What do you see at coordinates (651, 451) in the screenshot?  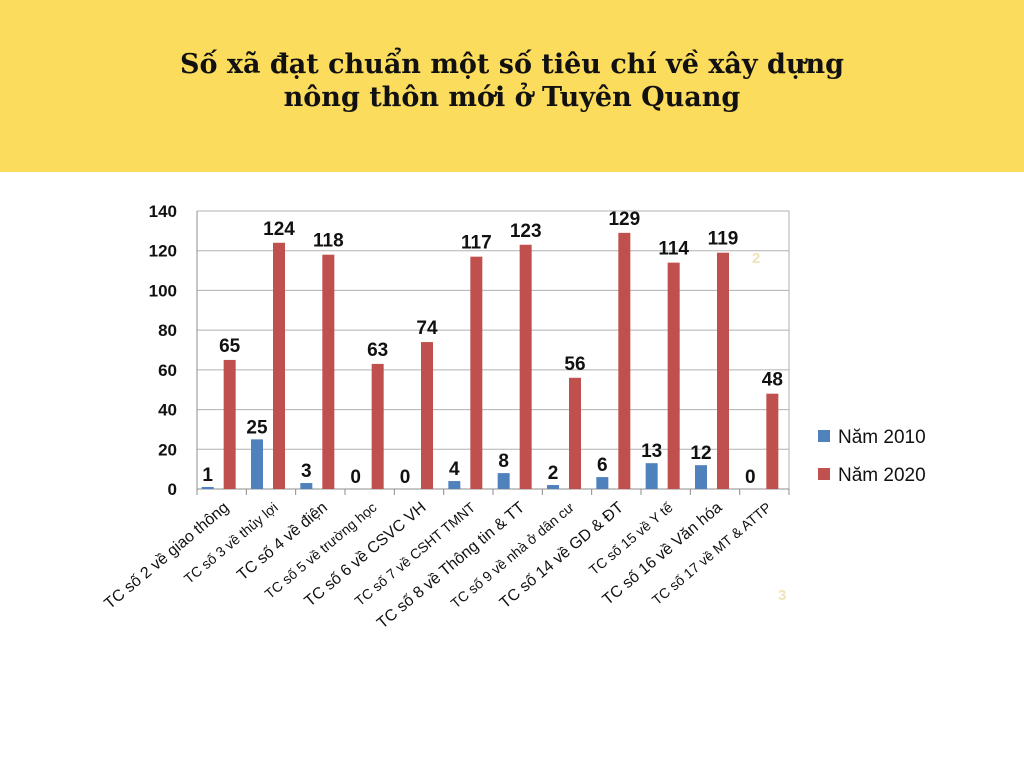 I see `data-label-2010: 13` at bounding box center [651, 451].